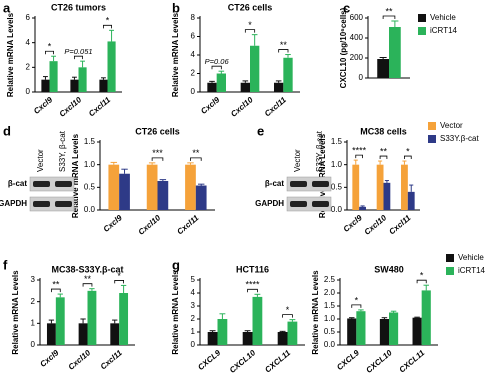 The width and height of the screenshot is (500, 384). What do you see at coordinates (337, 209) in the screenshot?
I see `y-tick-label: 0.0` at bounding box center [337, 209].